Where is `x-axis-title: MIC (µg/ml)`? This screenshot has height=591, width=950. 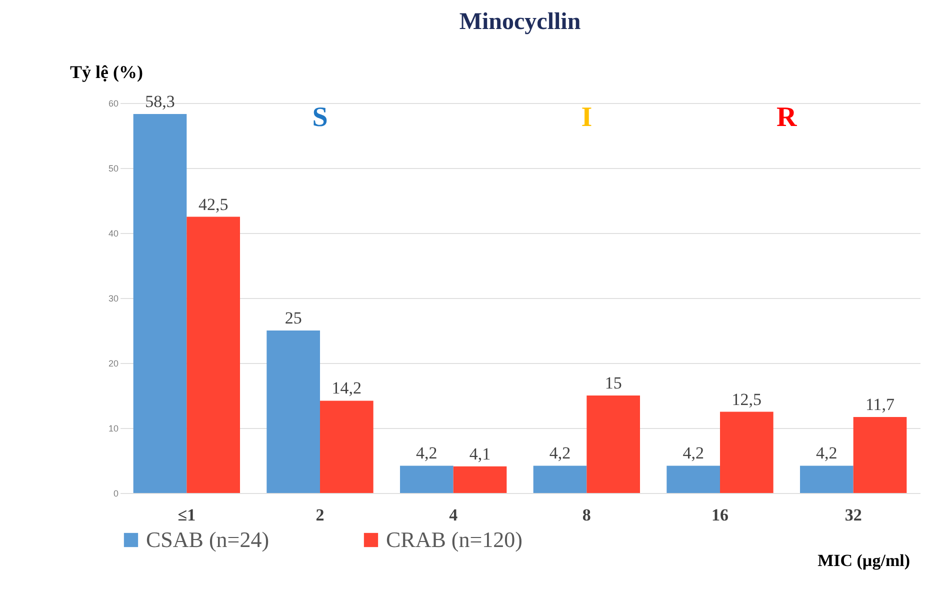 x-axis-title: MIC (µg/ml) is located at coordinates (864, 560).